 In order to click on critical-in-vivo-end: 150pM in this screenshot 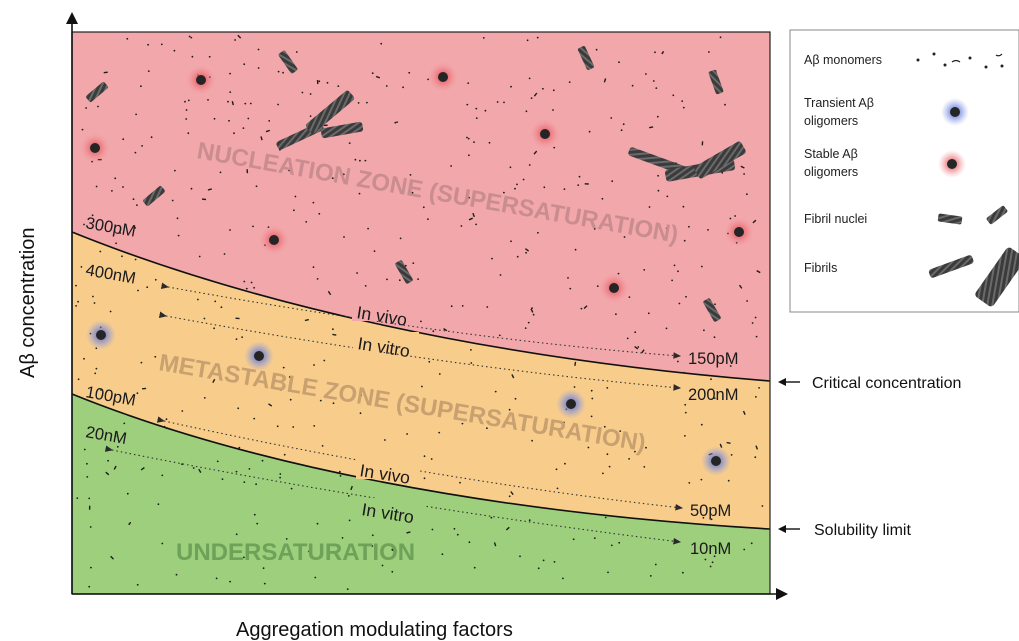, I will do `click(713, 359)`.